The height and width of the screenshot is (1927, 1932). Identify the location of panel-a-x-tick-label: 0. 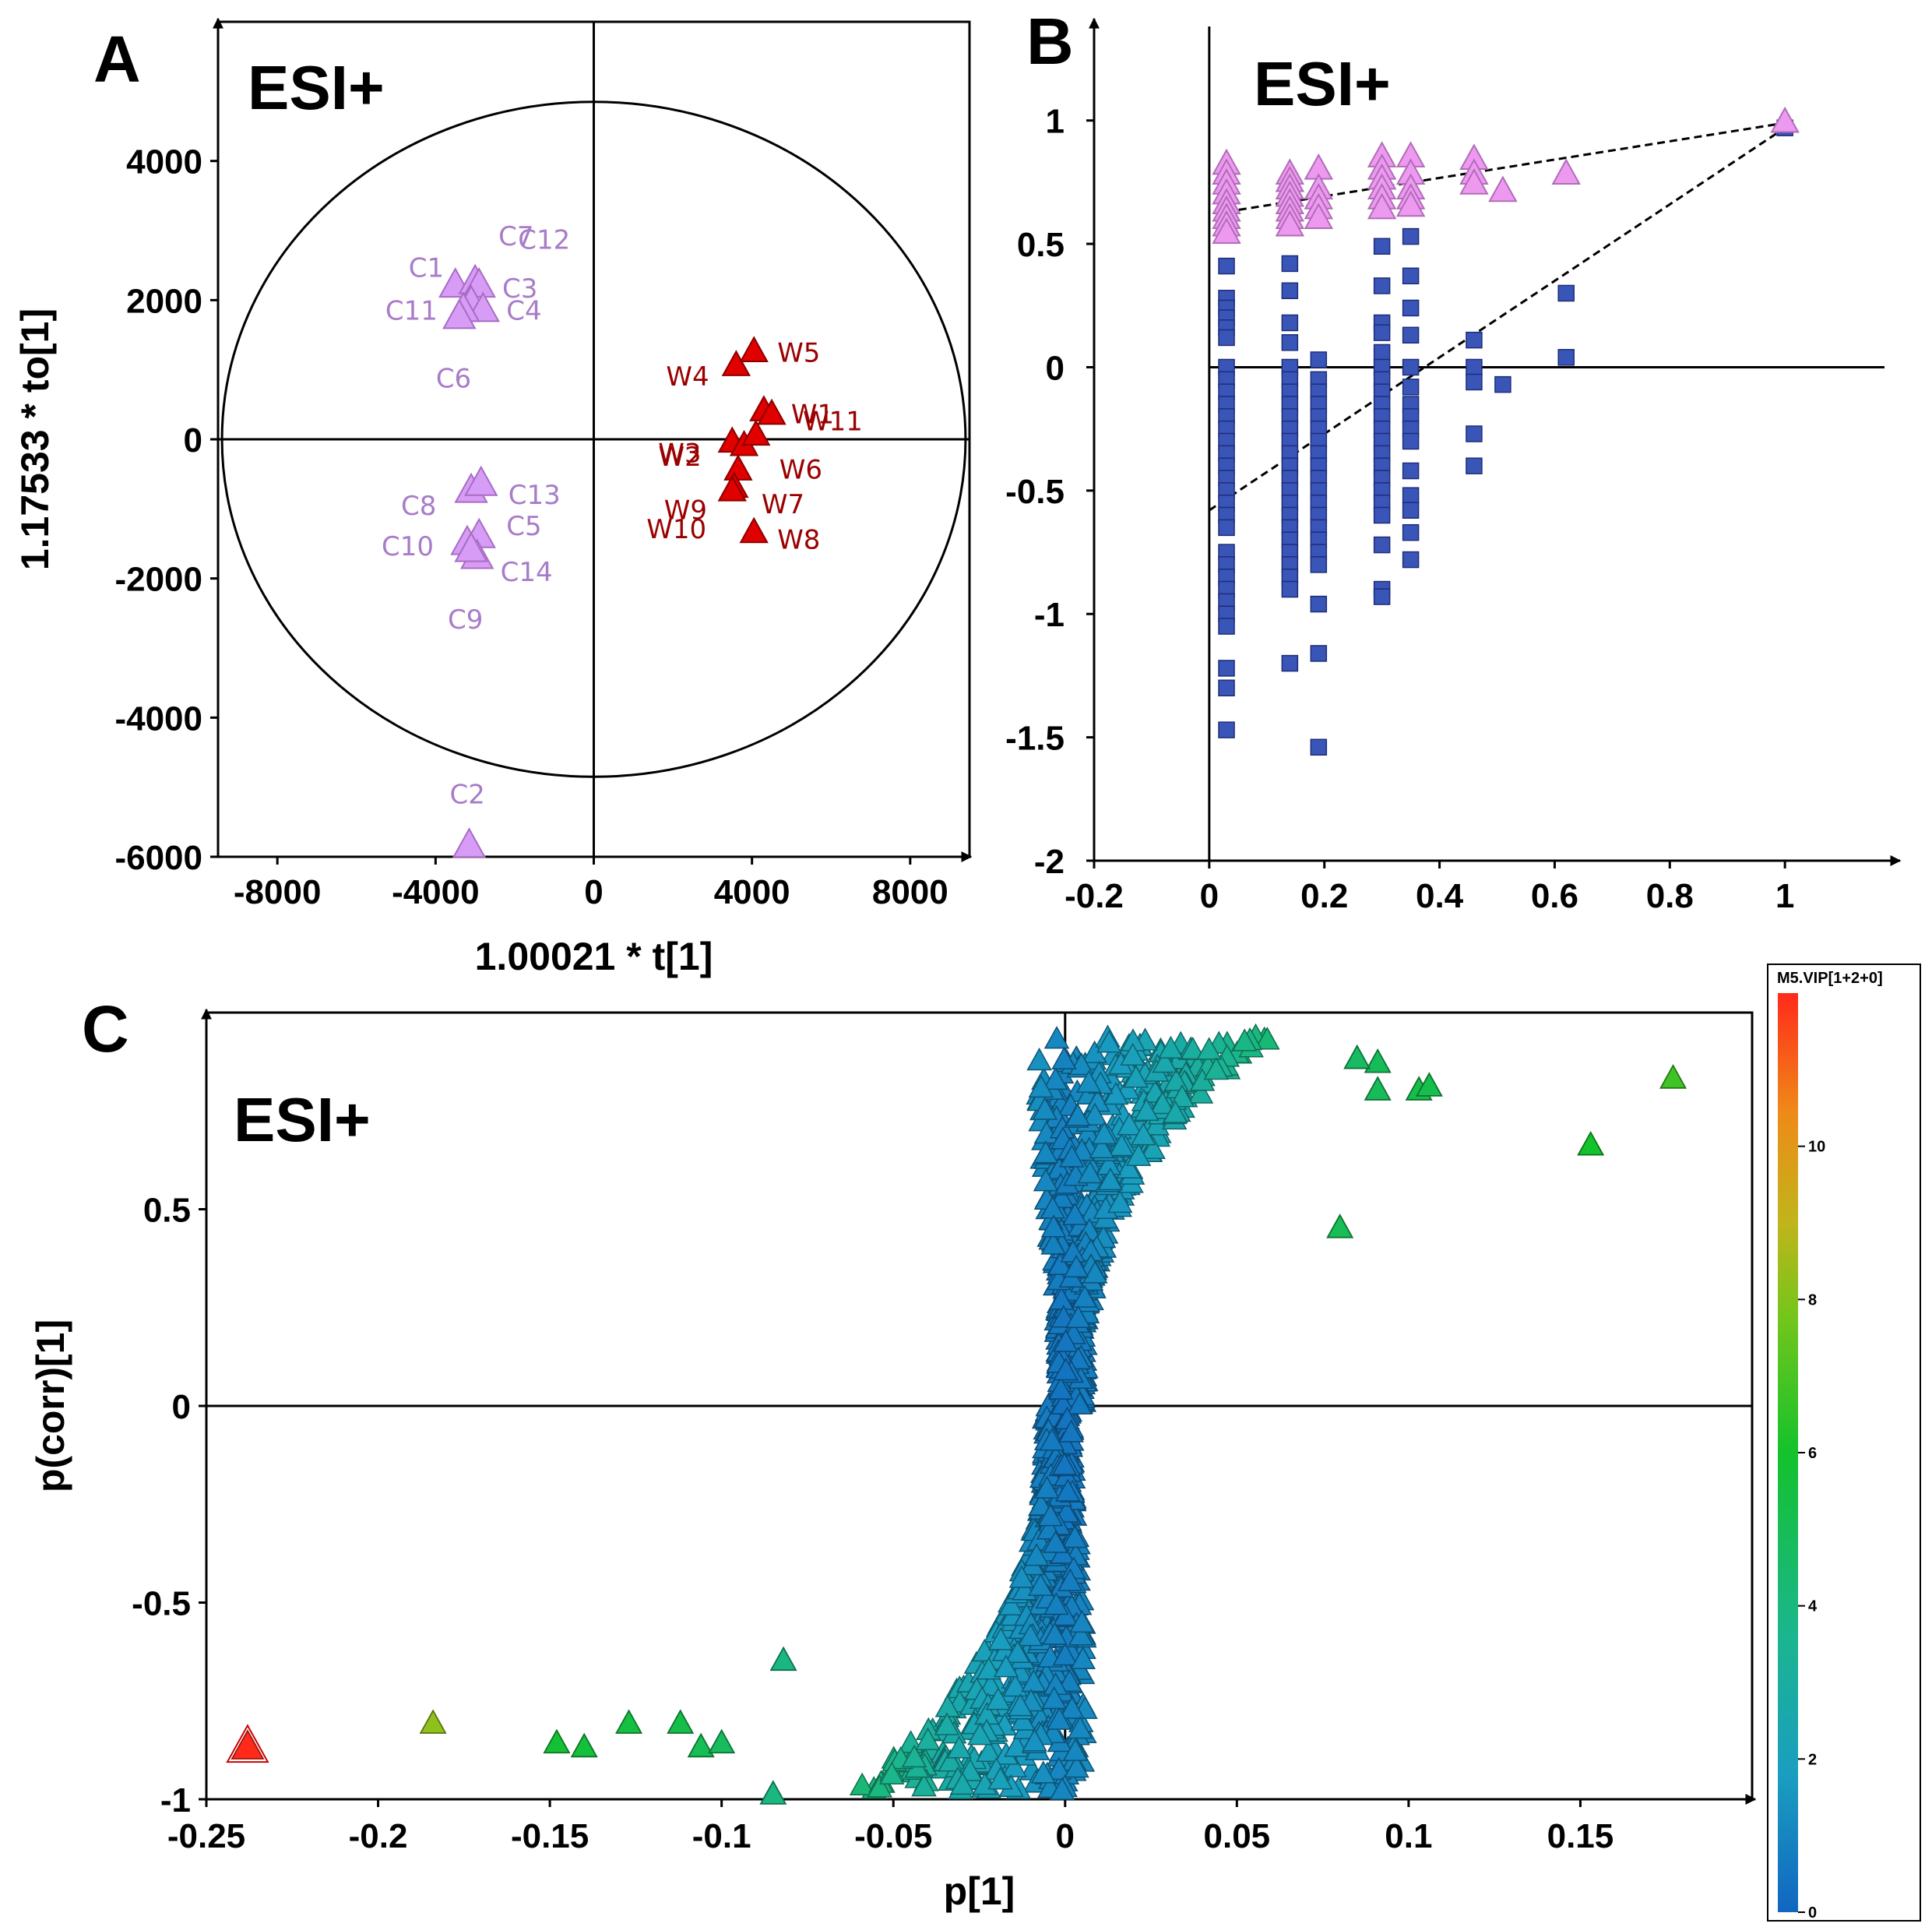
(593, 892).